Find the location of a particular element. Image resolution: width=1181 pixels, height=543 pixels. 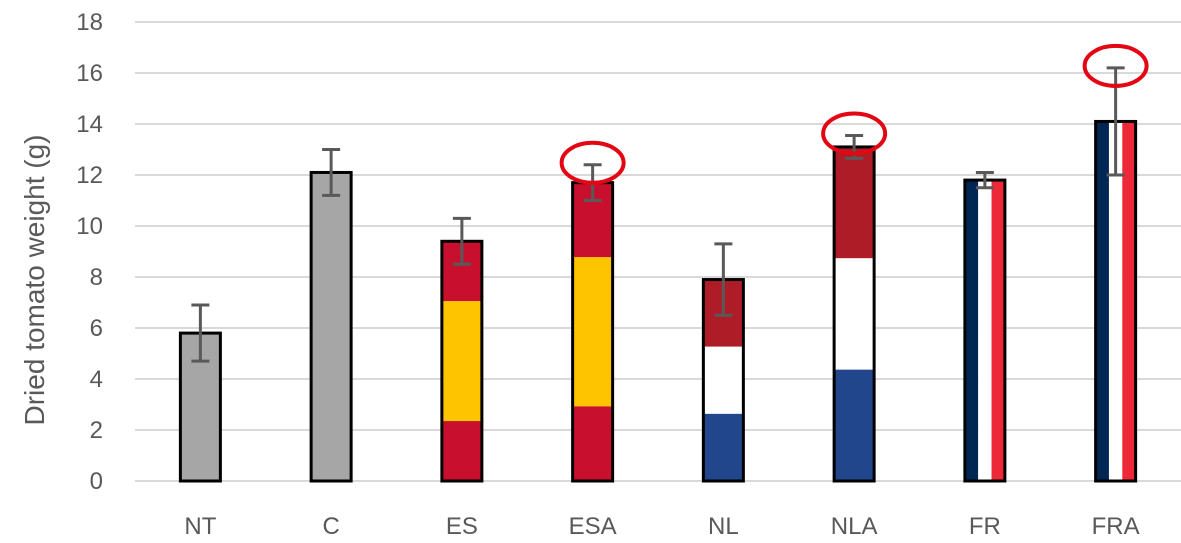

x-axis-ticks: NT C ES ESA NL NLA FR FRA is located at coordinates (661, 526).